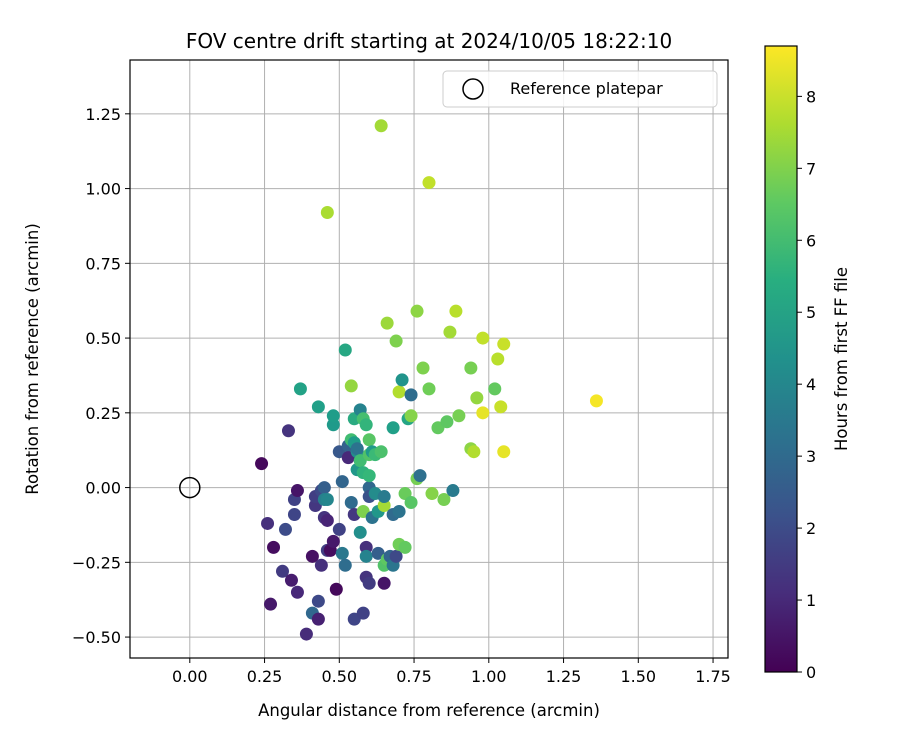  I want to click on colorbar-tick-label: 7, so click(811, 168).